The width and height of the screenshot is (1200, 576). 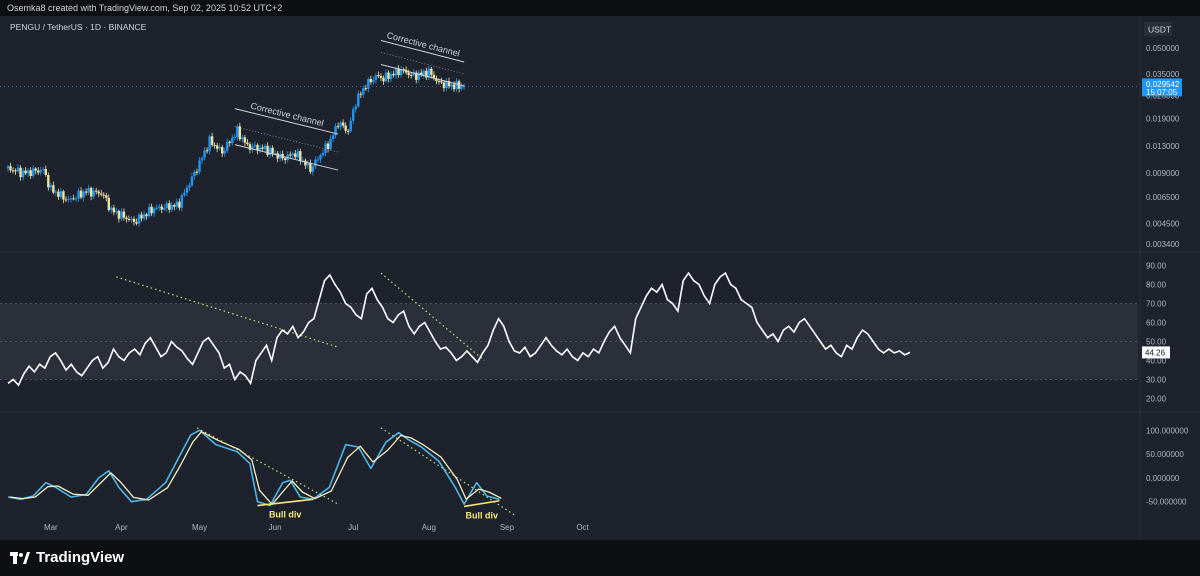 I want to click on rsi-tick-label: 20.00, so click(x=1156, y=399).